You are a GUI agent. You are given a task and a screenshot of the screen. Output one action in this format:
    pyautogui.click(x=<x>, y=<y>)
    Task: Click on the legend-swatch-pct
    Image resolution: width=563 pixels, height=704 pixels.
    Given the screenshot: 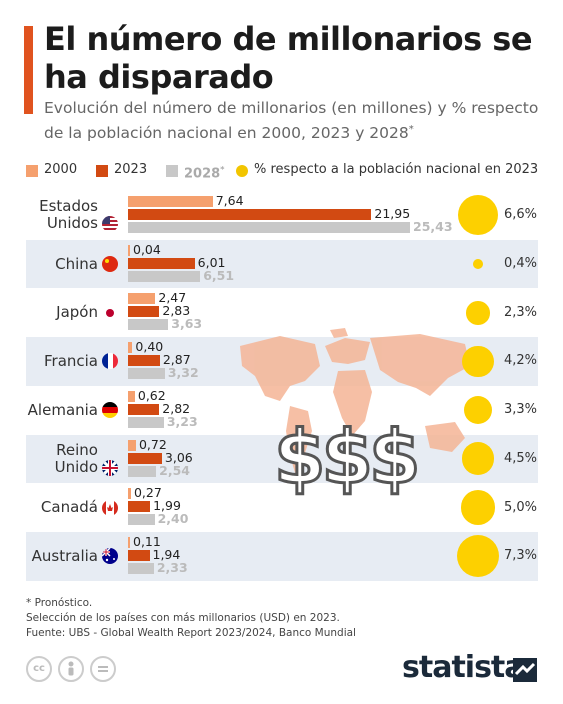 What is the action you would take?
    pyautogui.click(x=242, y=171)
    